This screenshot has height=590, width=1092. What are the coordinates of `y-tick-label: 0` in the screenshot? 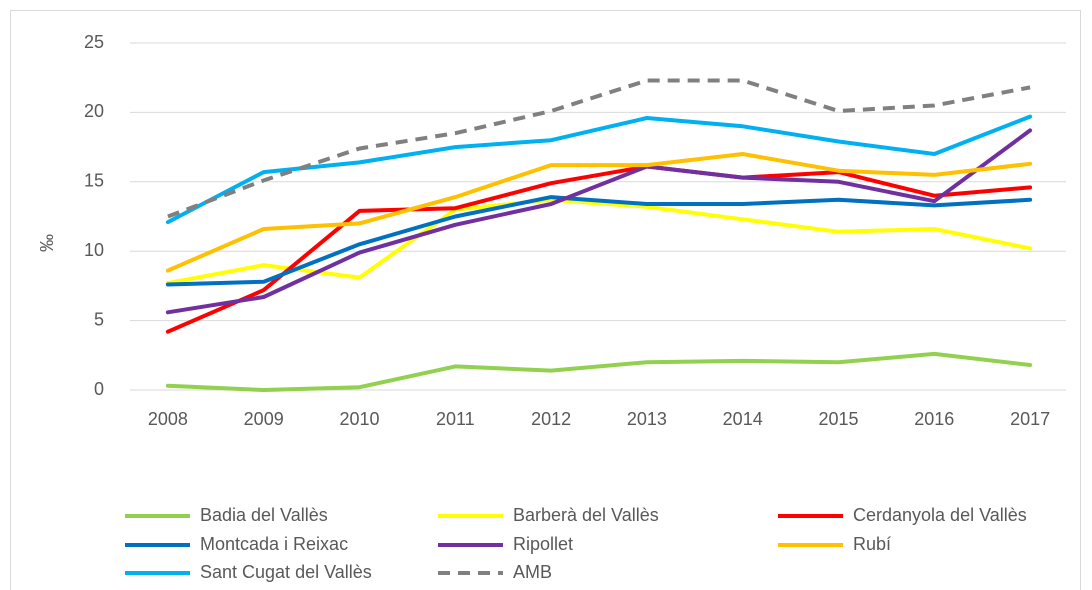 It's located at (99, 389).